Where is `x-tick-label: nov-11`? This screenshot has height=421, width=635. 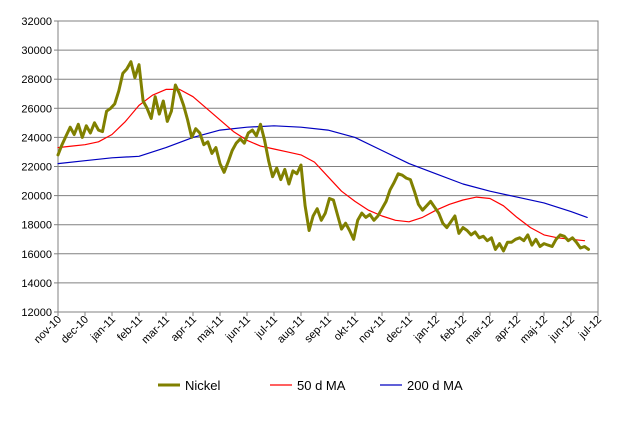 x-tick-label: nov-11 is located at coordinates (372, 330).